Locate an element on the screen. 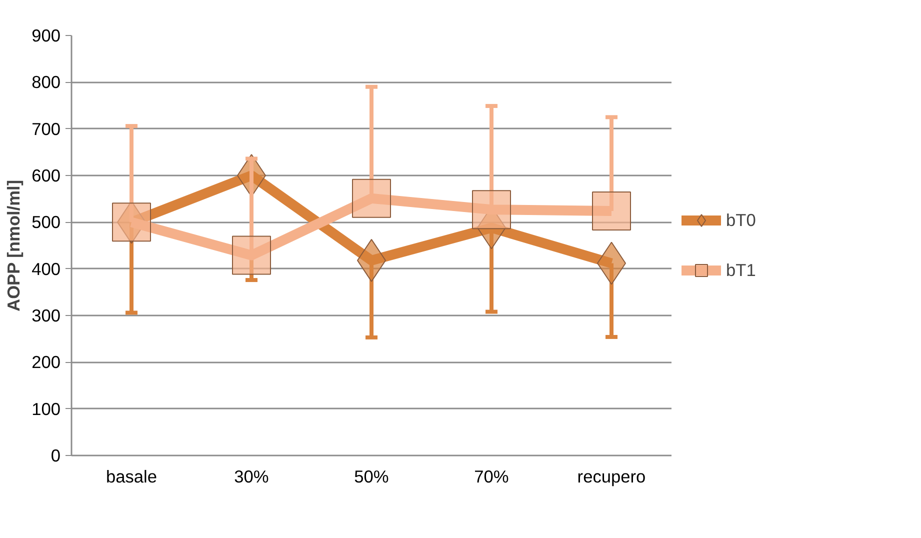 Image resolution: width=921 pixels, height=538 pixels. y-tick-label: 800 is located at coordinates (46, 82).